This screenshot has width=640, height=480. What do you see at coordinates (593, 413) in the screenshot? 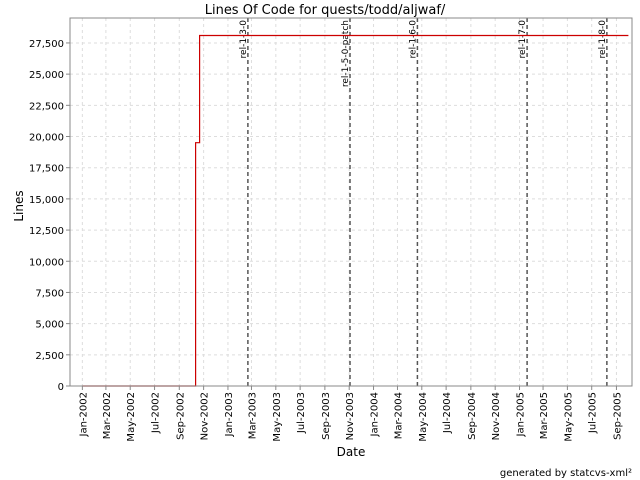
I see `x-tick-label: Jul-2005` at bounding box center [593, 413].